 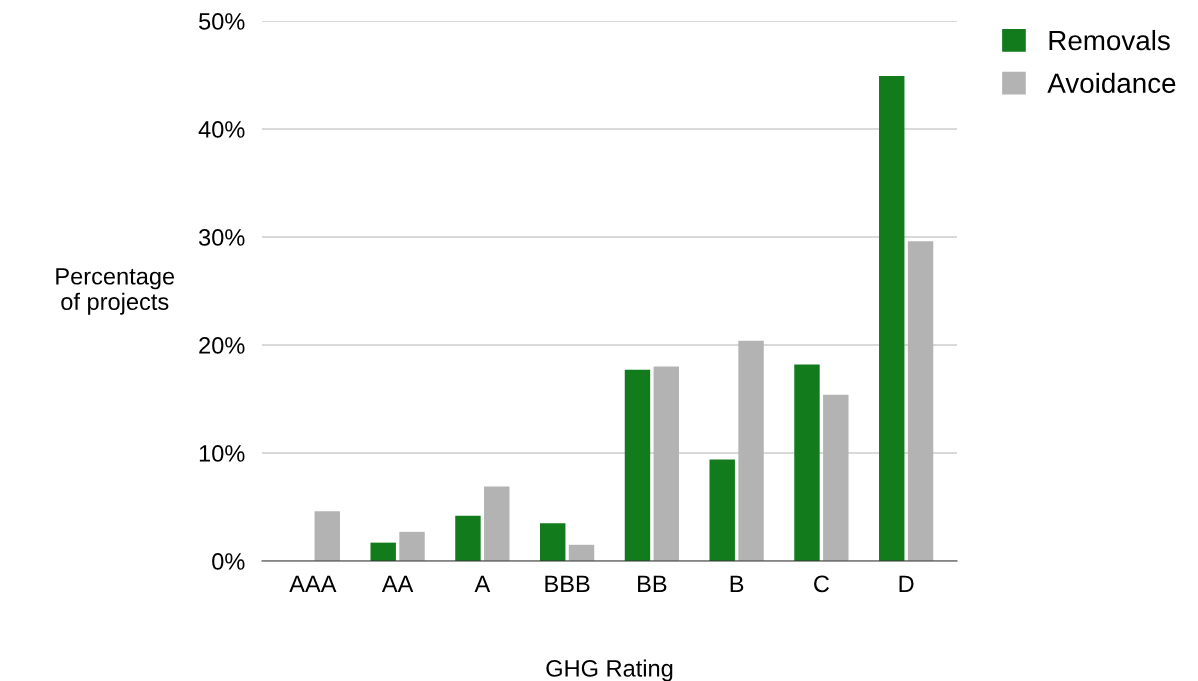 I want to click on x-tick-label: BBB, so click(x=567, y=583).